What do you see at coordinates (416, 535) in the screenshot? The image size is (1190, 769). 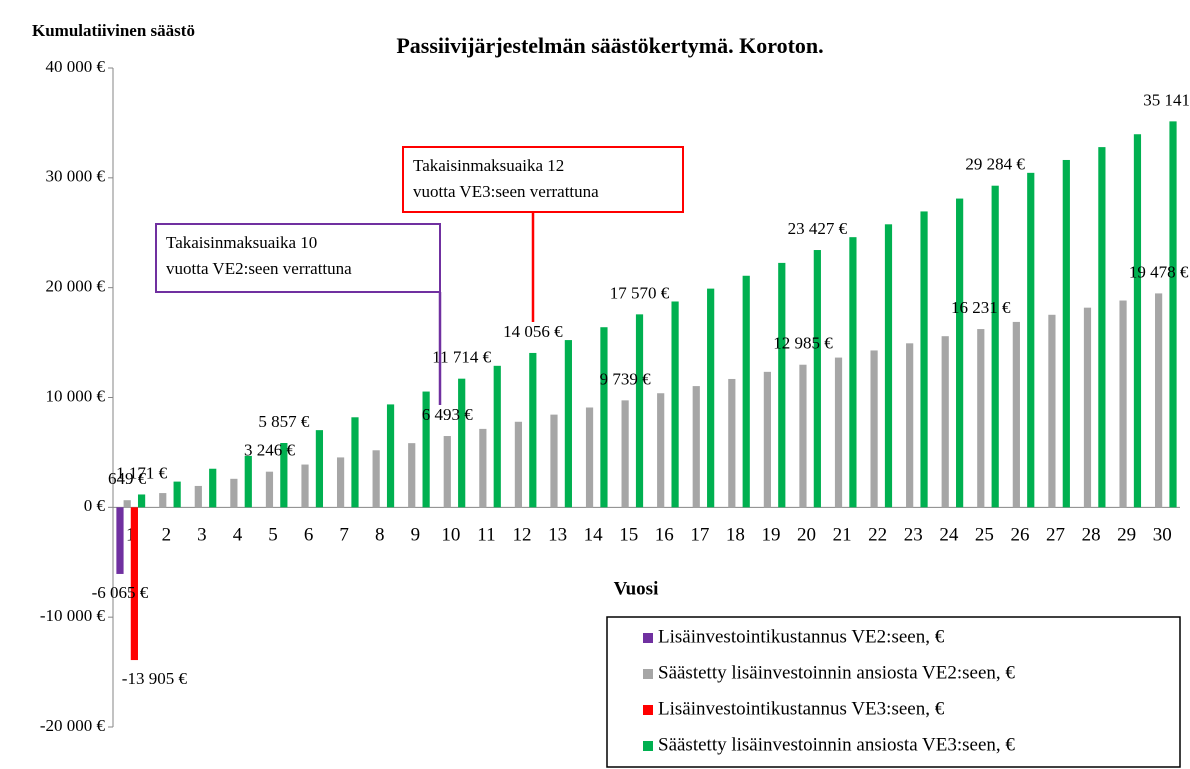 I see `x-tick-label: 9` at bounding box center [416, 535].